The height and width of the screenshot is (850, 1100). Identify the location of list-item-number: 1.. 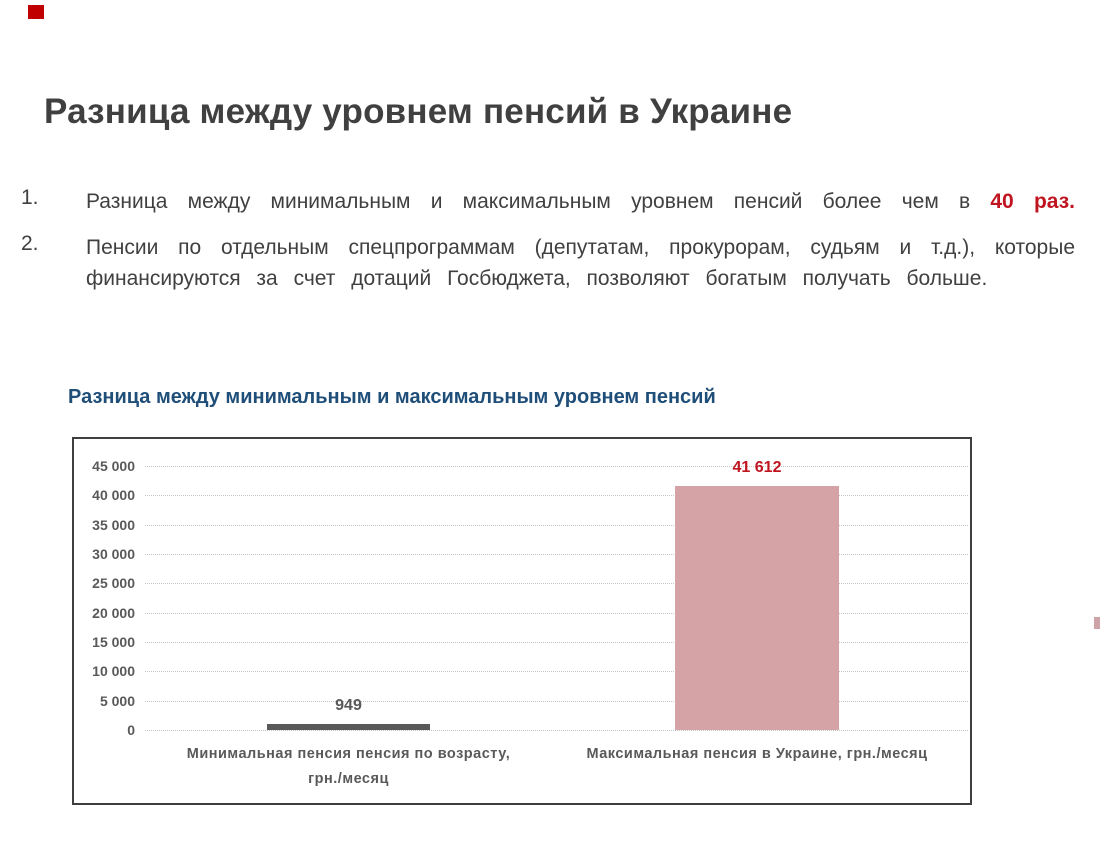
(30, 197).